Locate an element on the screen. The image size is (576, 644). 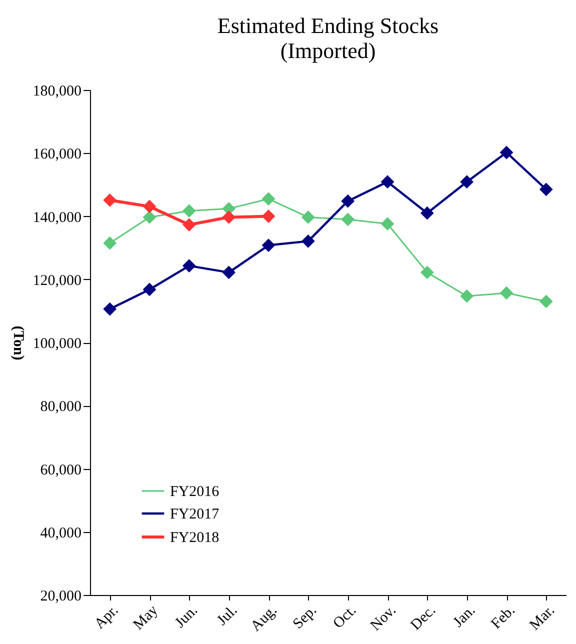
chart-subtitle: (Imported) is located at coordinates (328, 50).